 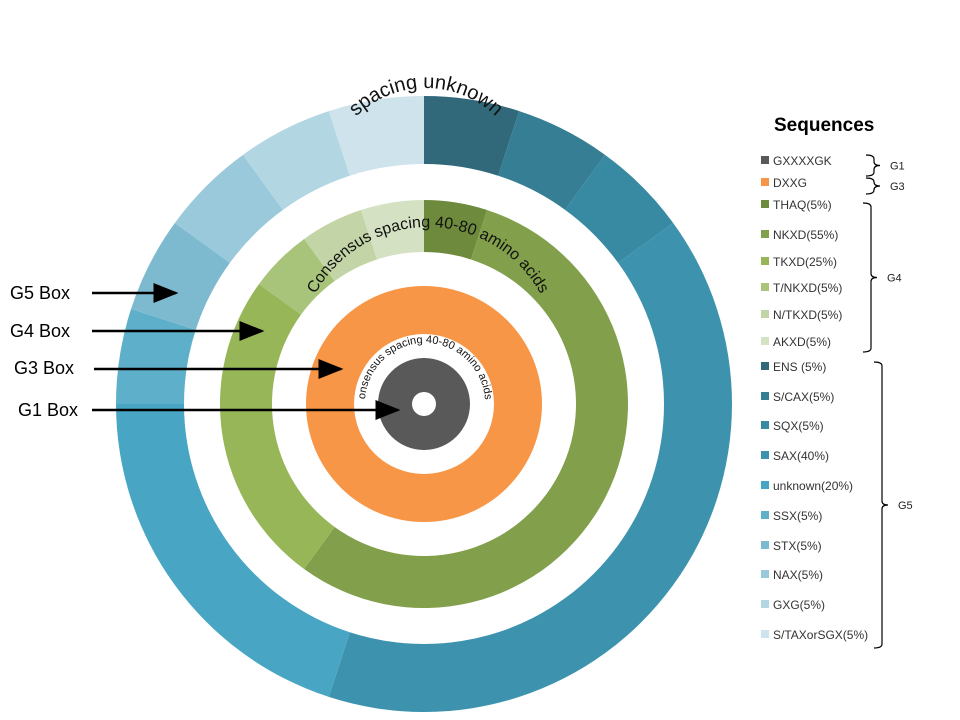 What do you see at coordinates (905, 506) in the screenshot?
I see `legend-group-label: G5` at bounding box center [905, 506].